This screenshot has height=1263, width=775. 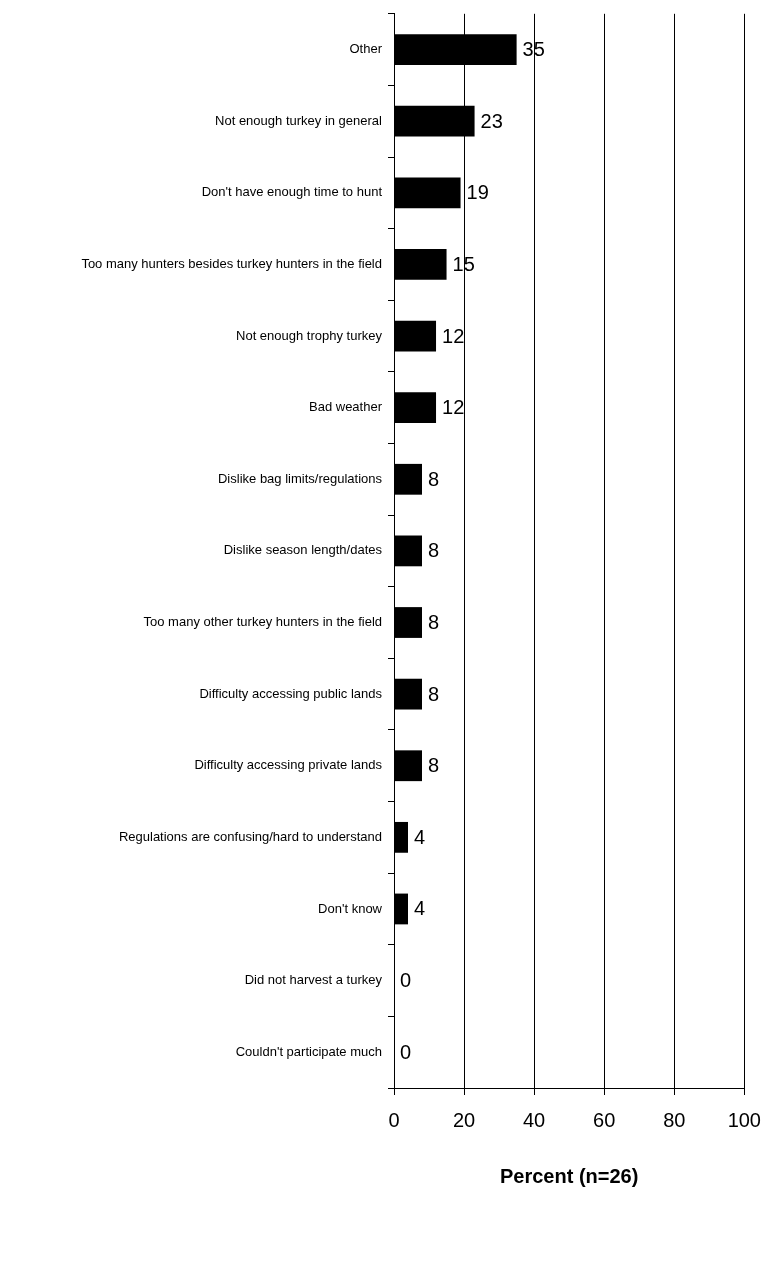 I want to click on y-tick-label: Not enough turkey in general, so click(x=299, y=120).